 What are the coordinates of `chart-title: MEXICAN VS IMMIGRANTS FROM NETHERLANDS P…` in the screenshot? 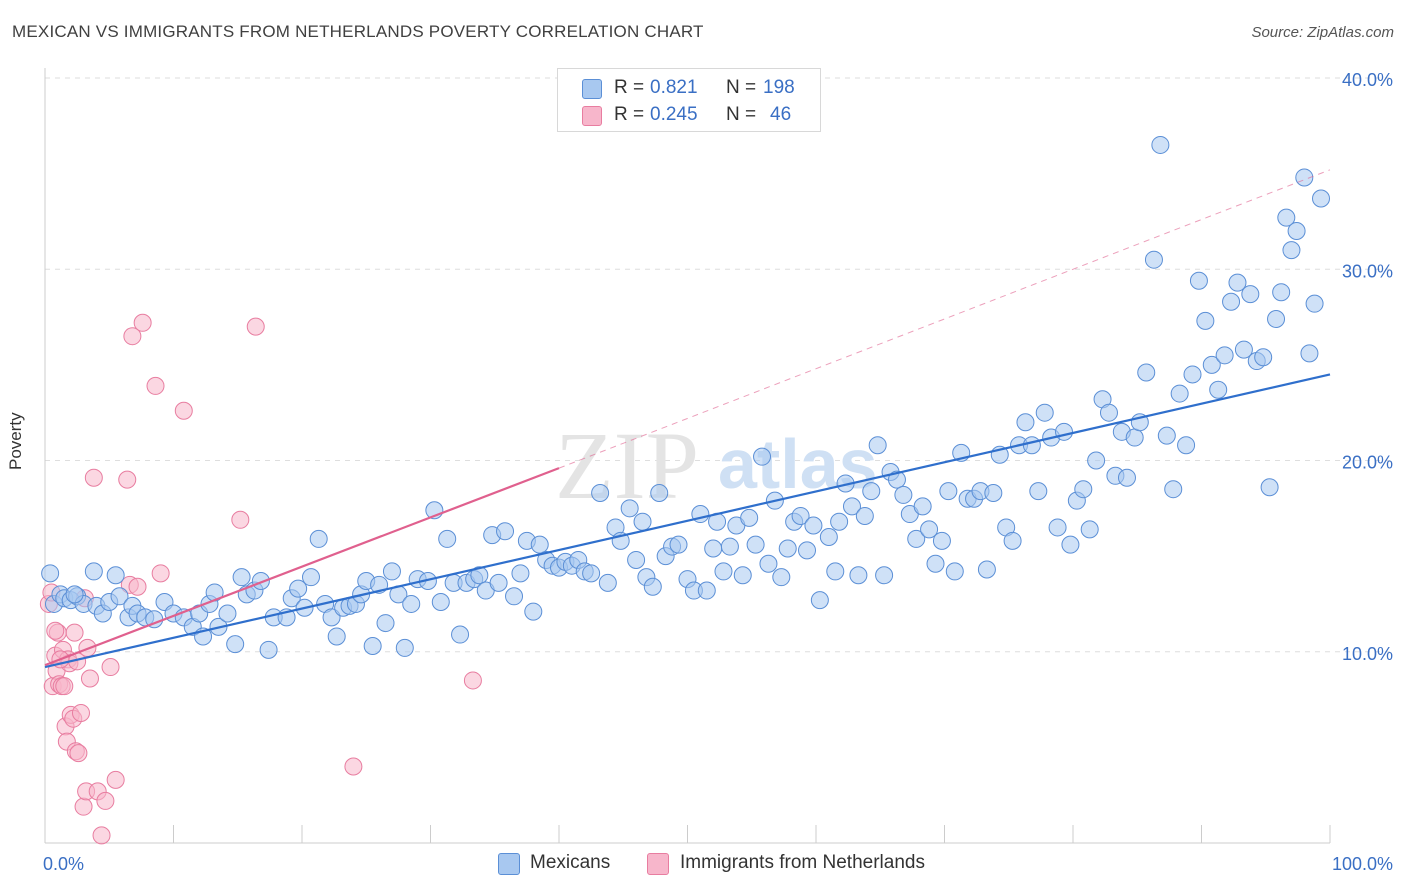 It's located at (358, 31).